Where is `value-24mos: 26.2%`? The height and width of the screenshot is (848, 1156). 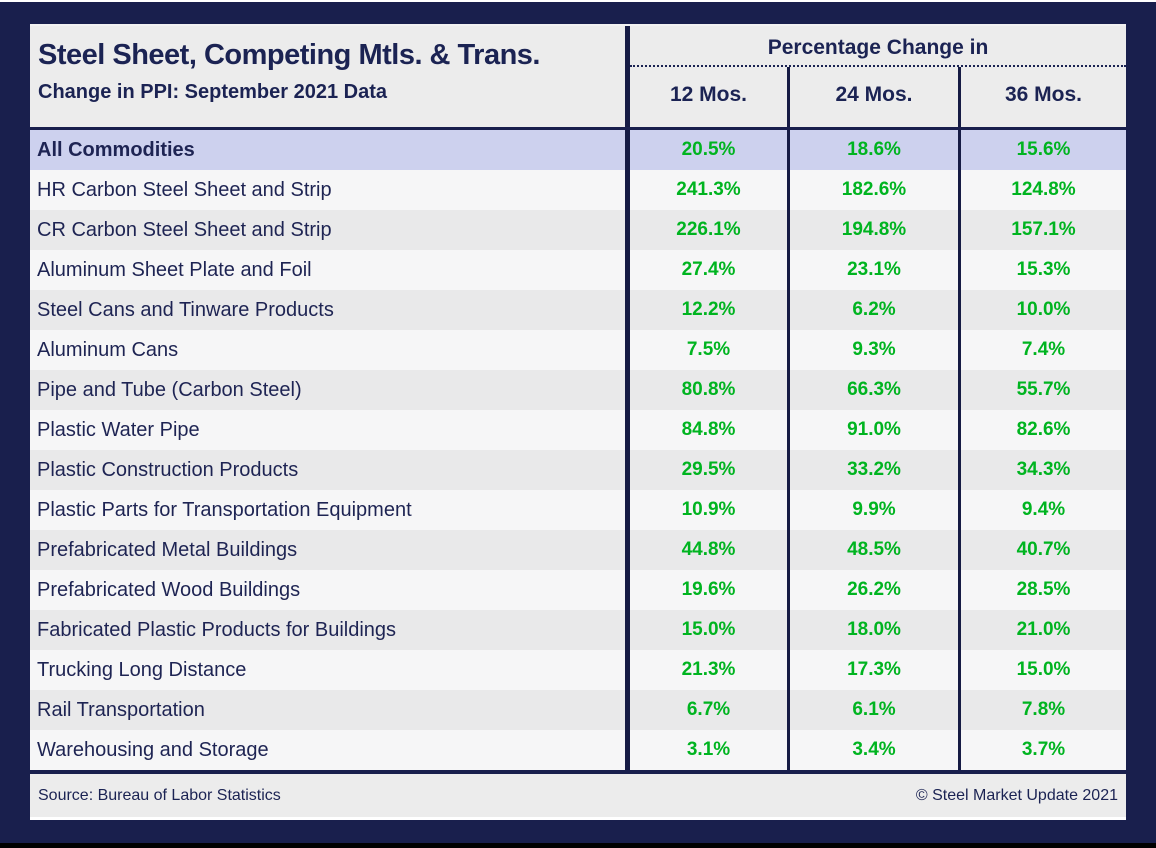 value-24mos: 26.2% is located at coordinates (874, 590).